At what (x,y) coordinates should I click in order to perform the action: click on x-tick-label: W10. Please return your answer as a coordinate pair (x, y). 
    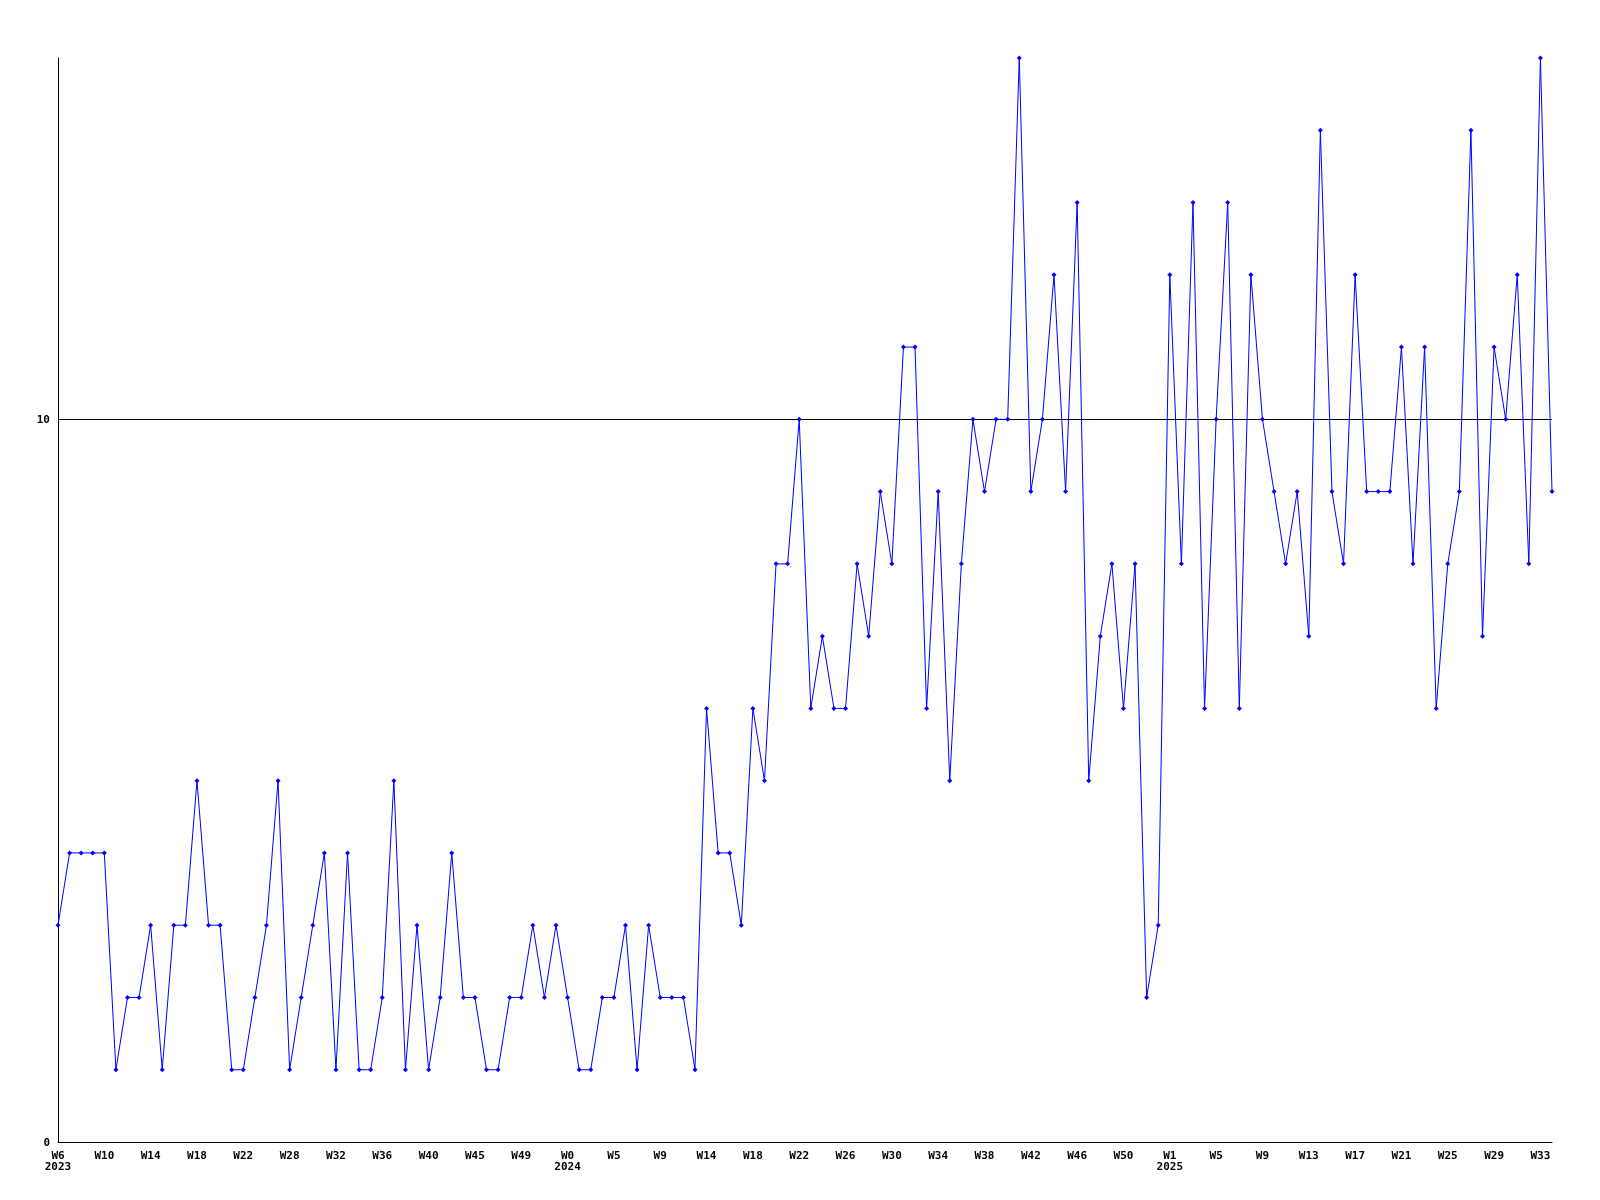
    Looking at the image, I should click on (104, 1155).